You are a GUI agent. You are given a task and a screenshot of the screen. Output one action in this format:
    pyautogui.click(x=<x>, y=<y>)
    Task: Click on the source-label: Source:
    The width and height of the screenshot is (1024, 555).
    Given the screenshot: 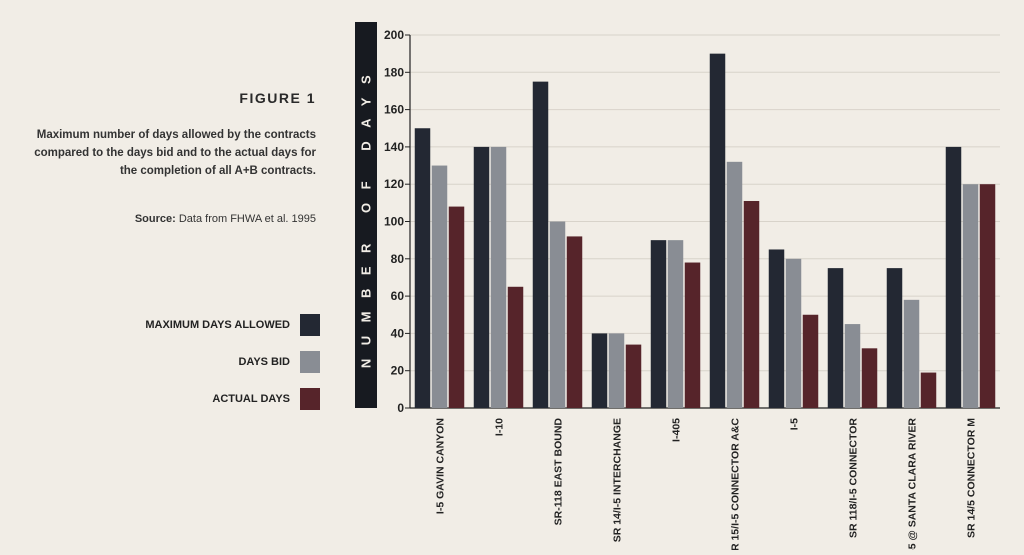 What is the action you would take?
    pyautogui.click(x=155, y=219)
    